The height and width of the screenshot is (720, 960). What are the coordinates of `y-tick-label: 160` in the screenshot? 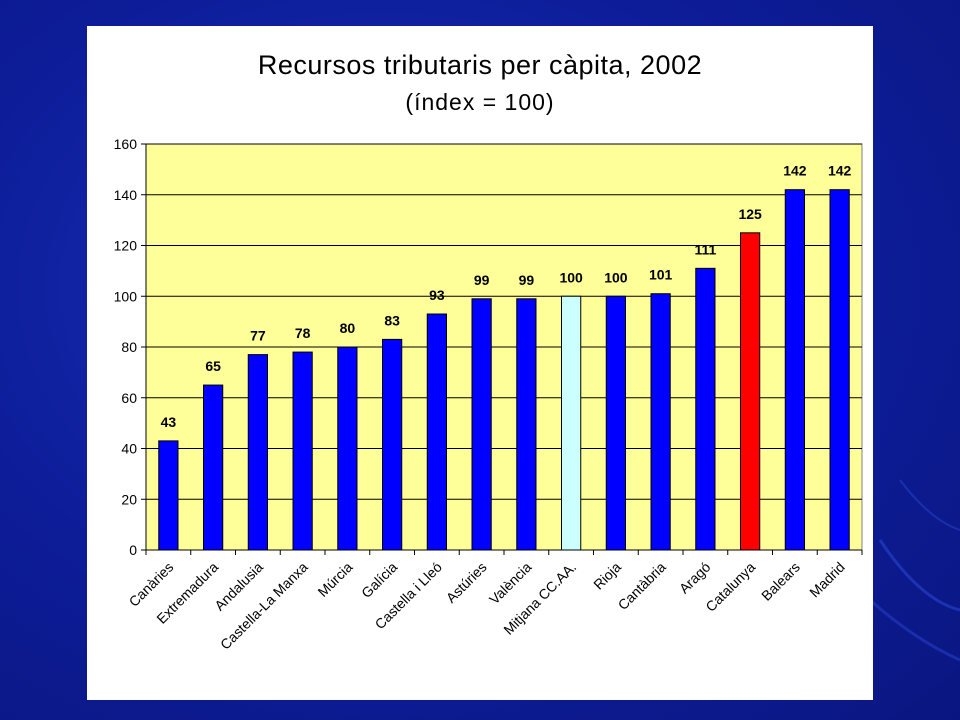 It's located at (126, 144).